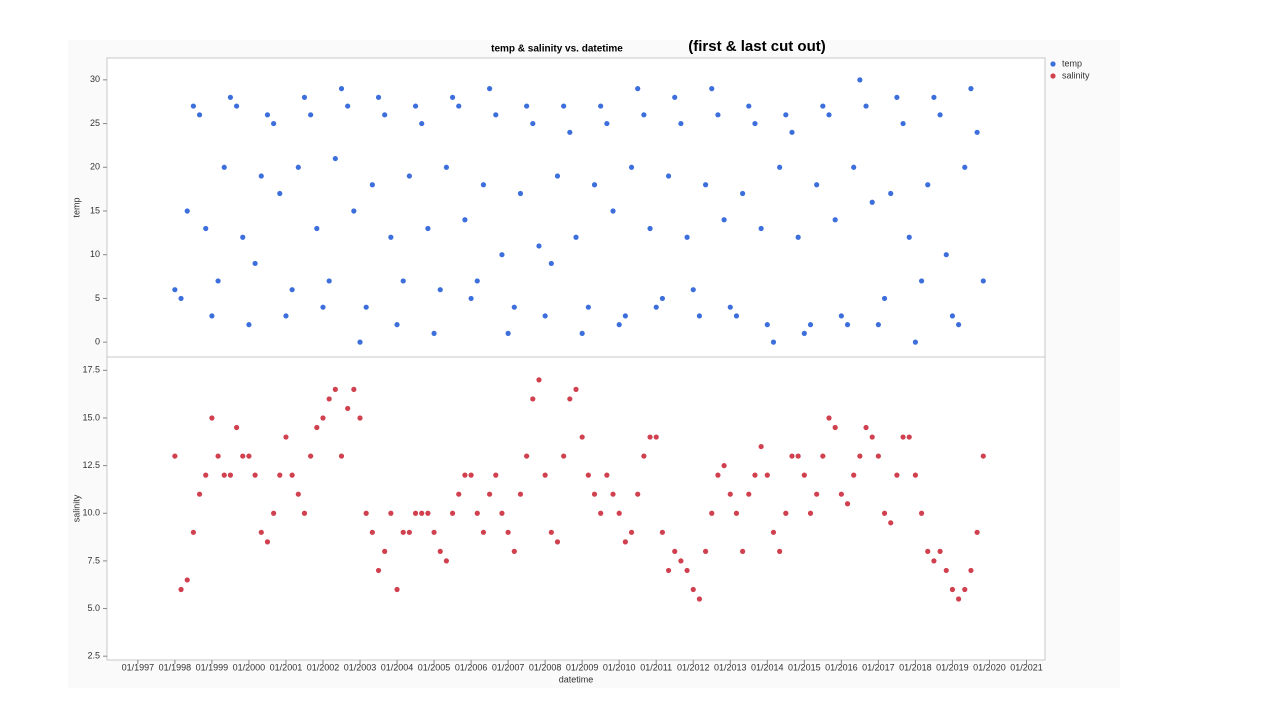  Describe the element at coordinates (91, 513) in the screenshot. I see `y-tick-label: 10.0` at that location.